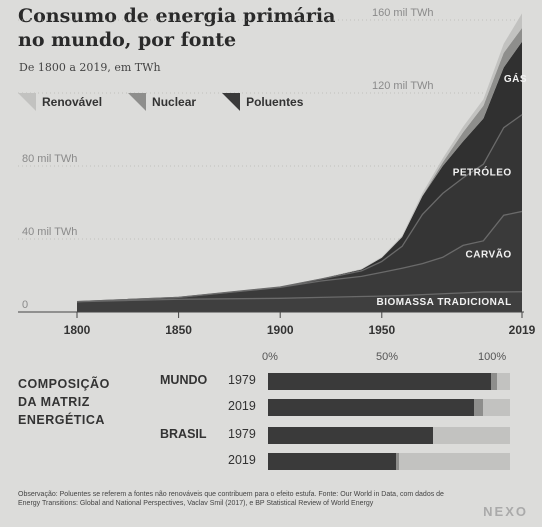 The width and height of the screenshot is (542, 527). What do you see at coordinates (49, 232) in the screenshot?
I see `y-tick-label: 40 mil TWh` at bounding box center [49, 232].